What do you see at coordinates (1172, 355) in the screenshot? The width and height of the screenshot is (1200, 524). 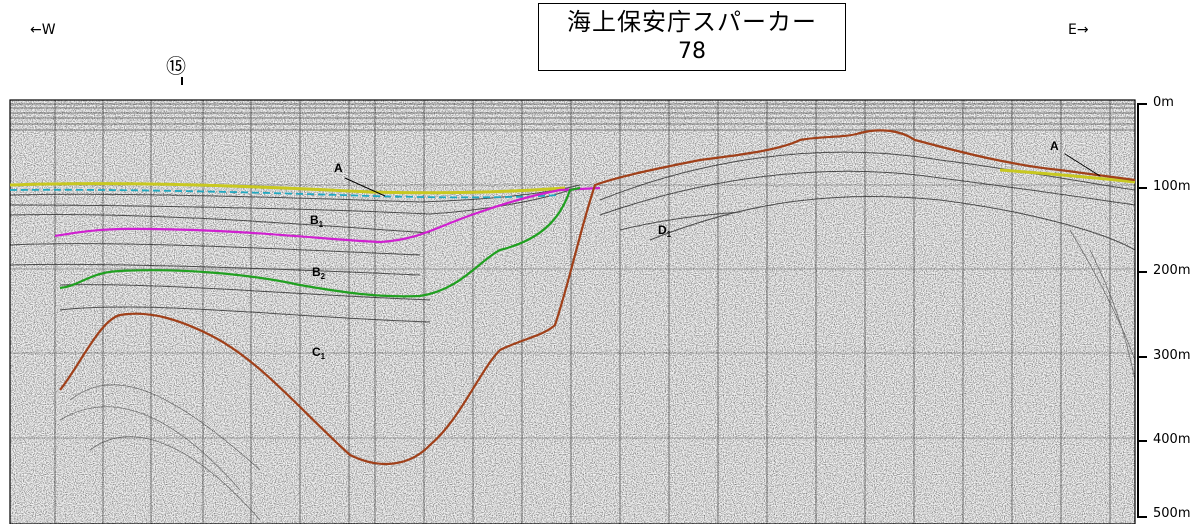 I see `depth-label-300: 300m` at bounding box center [1172, 355].